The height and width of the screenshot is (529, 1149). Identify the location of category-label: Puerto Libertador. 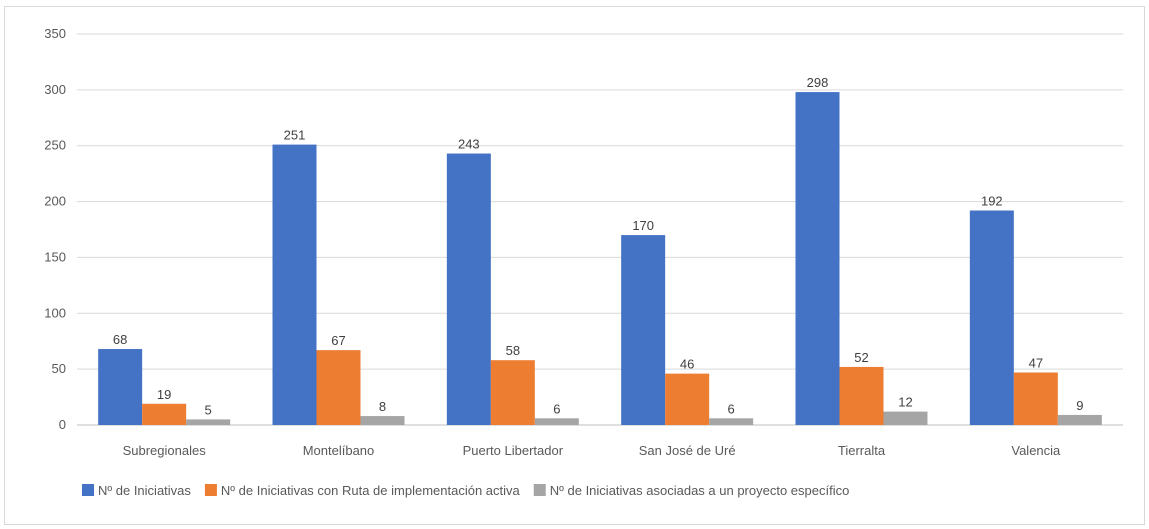
(513, 450).